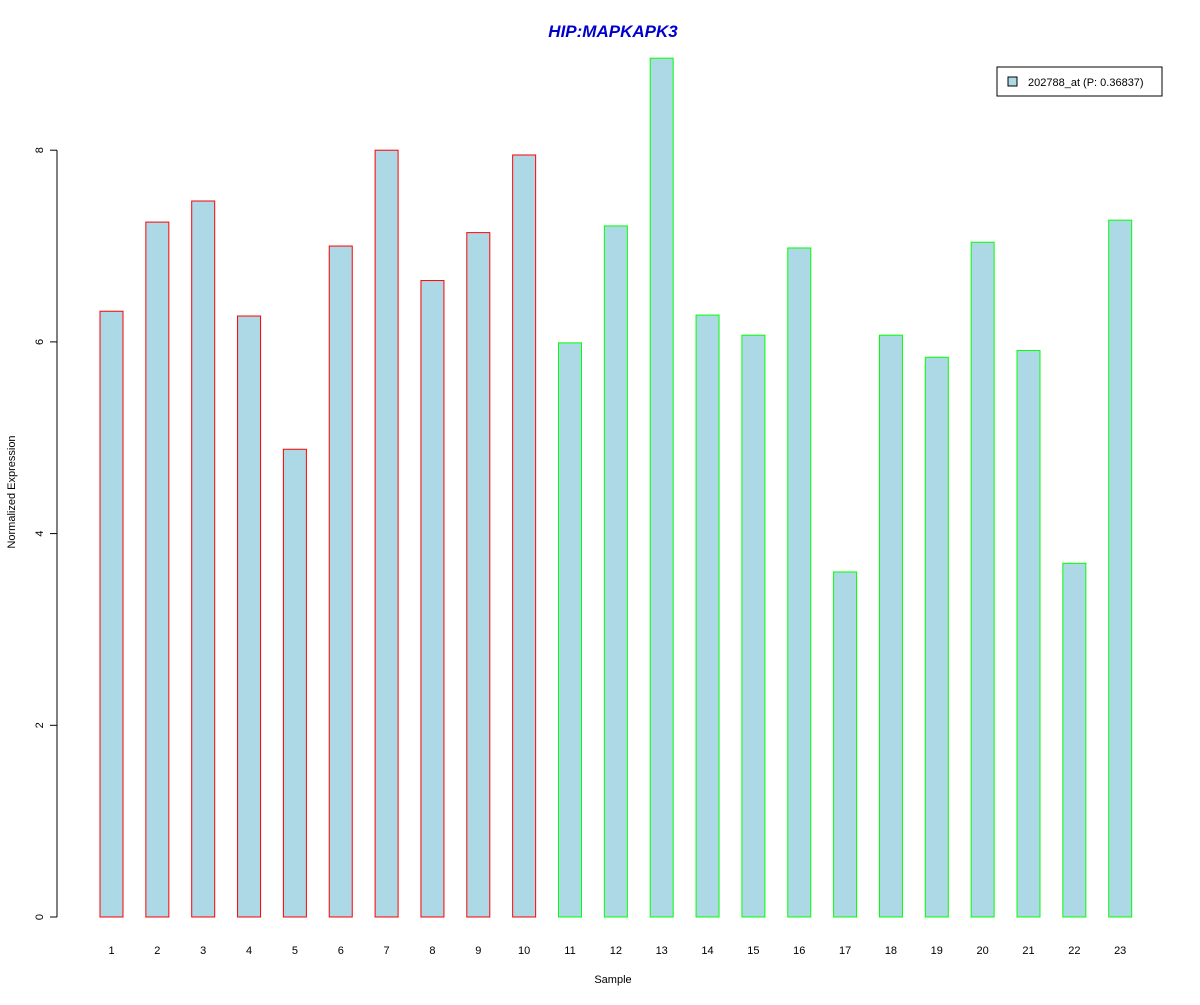 The width and height of the screenshot is (1200, 1005). I want to click on x-tick-label: 15, so click(753, 951).